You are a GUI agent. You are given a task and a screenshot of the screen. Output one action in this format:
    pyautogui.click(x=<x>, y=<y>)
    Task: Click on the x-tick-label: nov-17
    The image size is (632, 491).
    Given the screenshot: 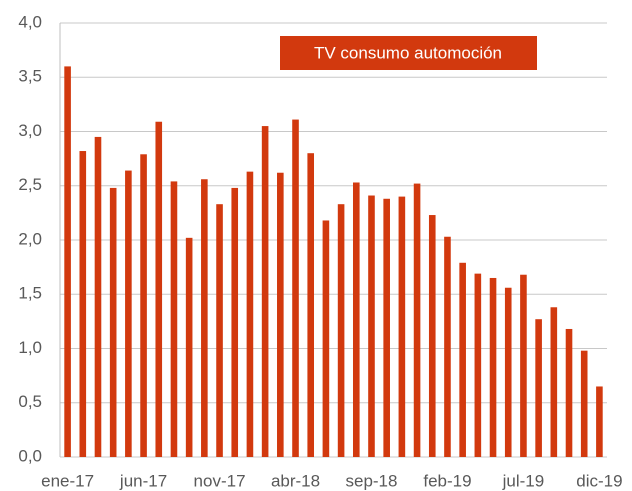 What is the action you would take?
    pyautogui.click(x=220, y=480)
    